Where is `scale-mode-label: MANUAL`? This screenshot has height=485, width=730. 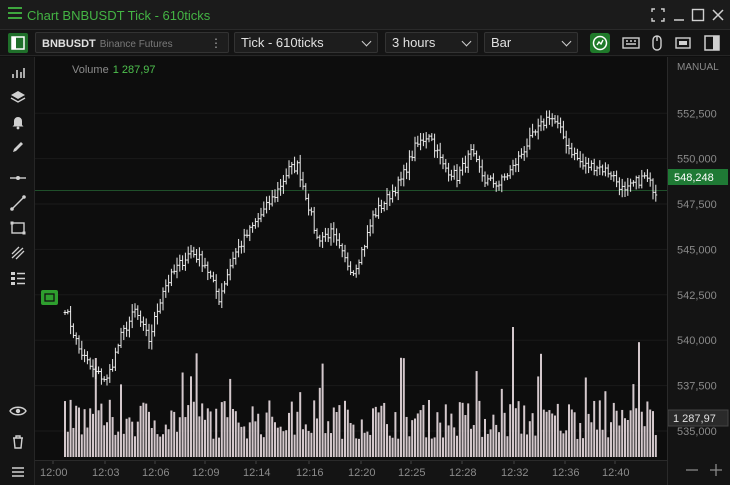
scale-mode-label: MANUAL is located at coordinates (698, 67).